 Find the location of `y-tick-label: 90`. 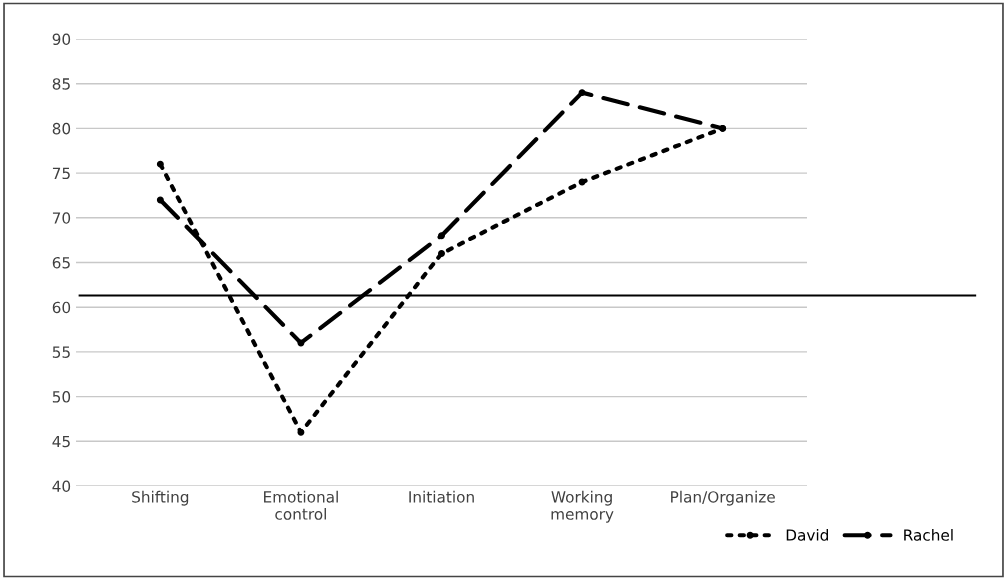

y-tick-label: 90 is located at coordinates (61, 39).